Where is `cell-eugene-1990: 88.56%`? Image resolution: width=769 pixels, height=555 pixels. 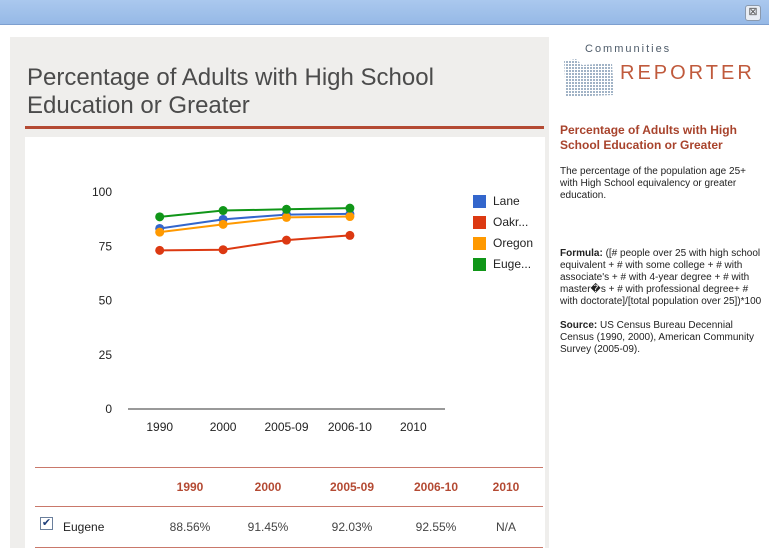 cell-eugene-1990: 88.56% is located at coordinates (190, 527).